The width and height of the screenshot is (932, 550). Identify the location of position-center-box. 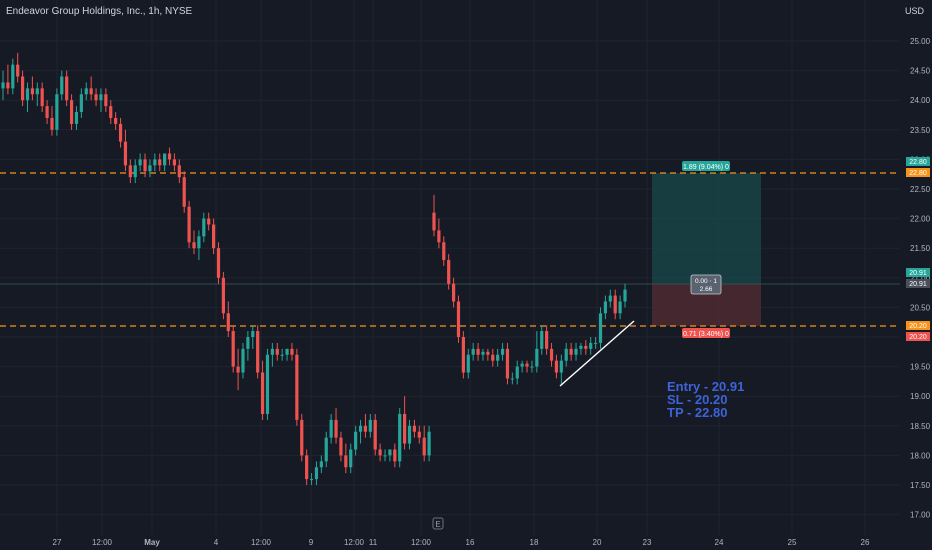
(706, 284).